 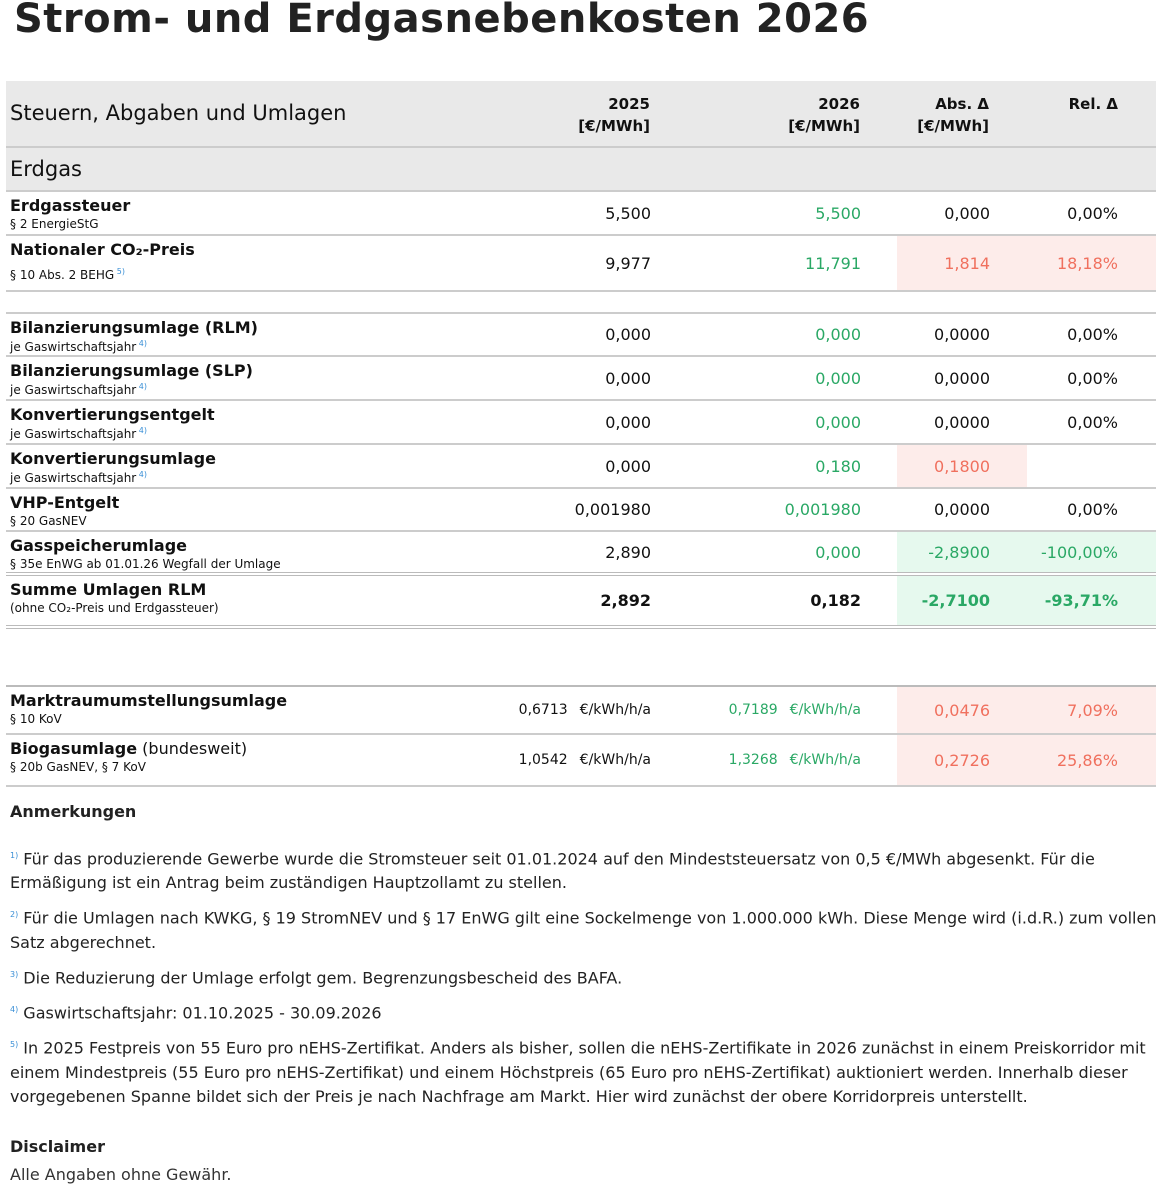 What do you see at coordinates (962, 552) in the screenshot?
I see `abs-delta: -2,8900` at bounding box center [962, 552].